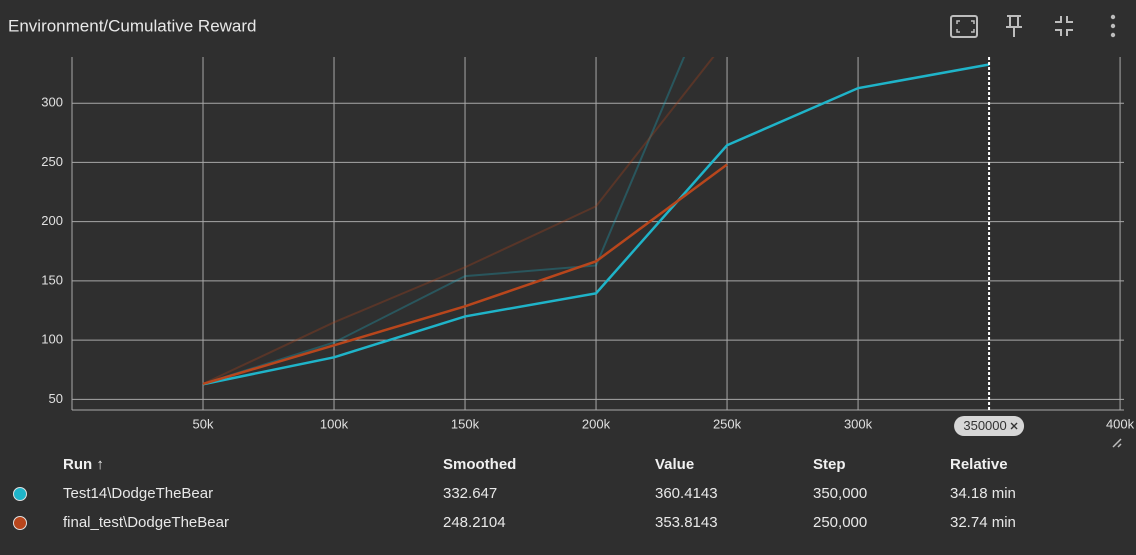 Image resolution: width=1136 pixels, height=555 pixels. Describe the element at coordinates (52, 339) in the screenshot. I see `y-tick-label: 100` at that location.